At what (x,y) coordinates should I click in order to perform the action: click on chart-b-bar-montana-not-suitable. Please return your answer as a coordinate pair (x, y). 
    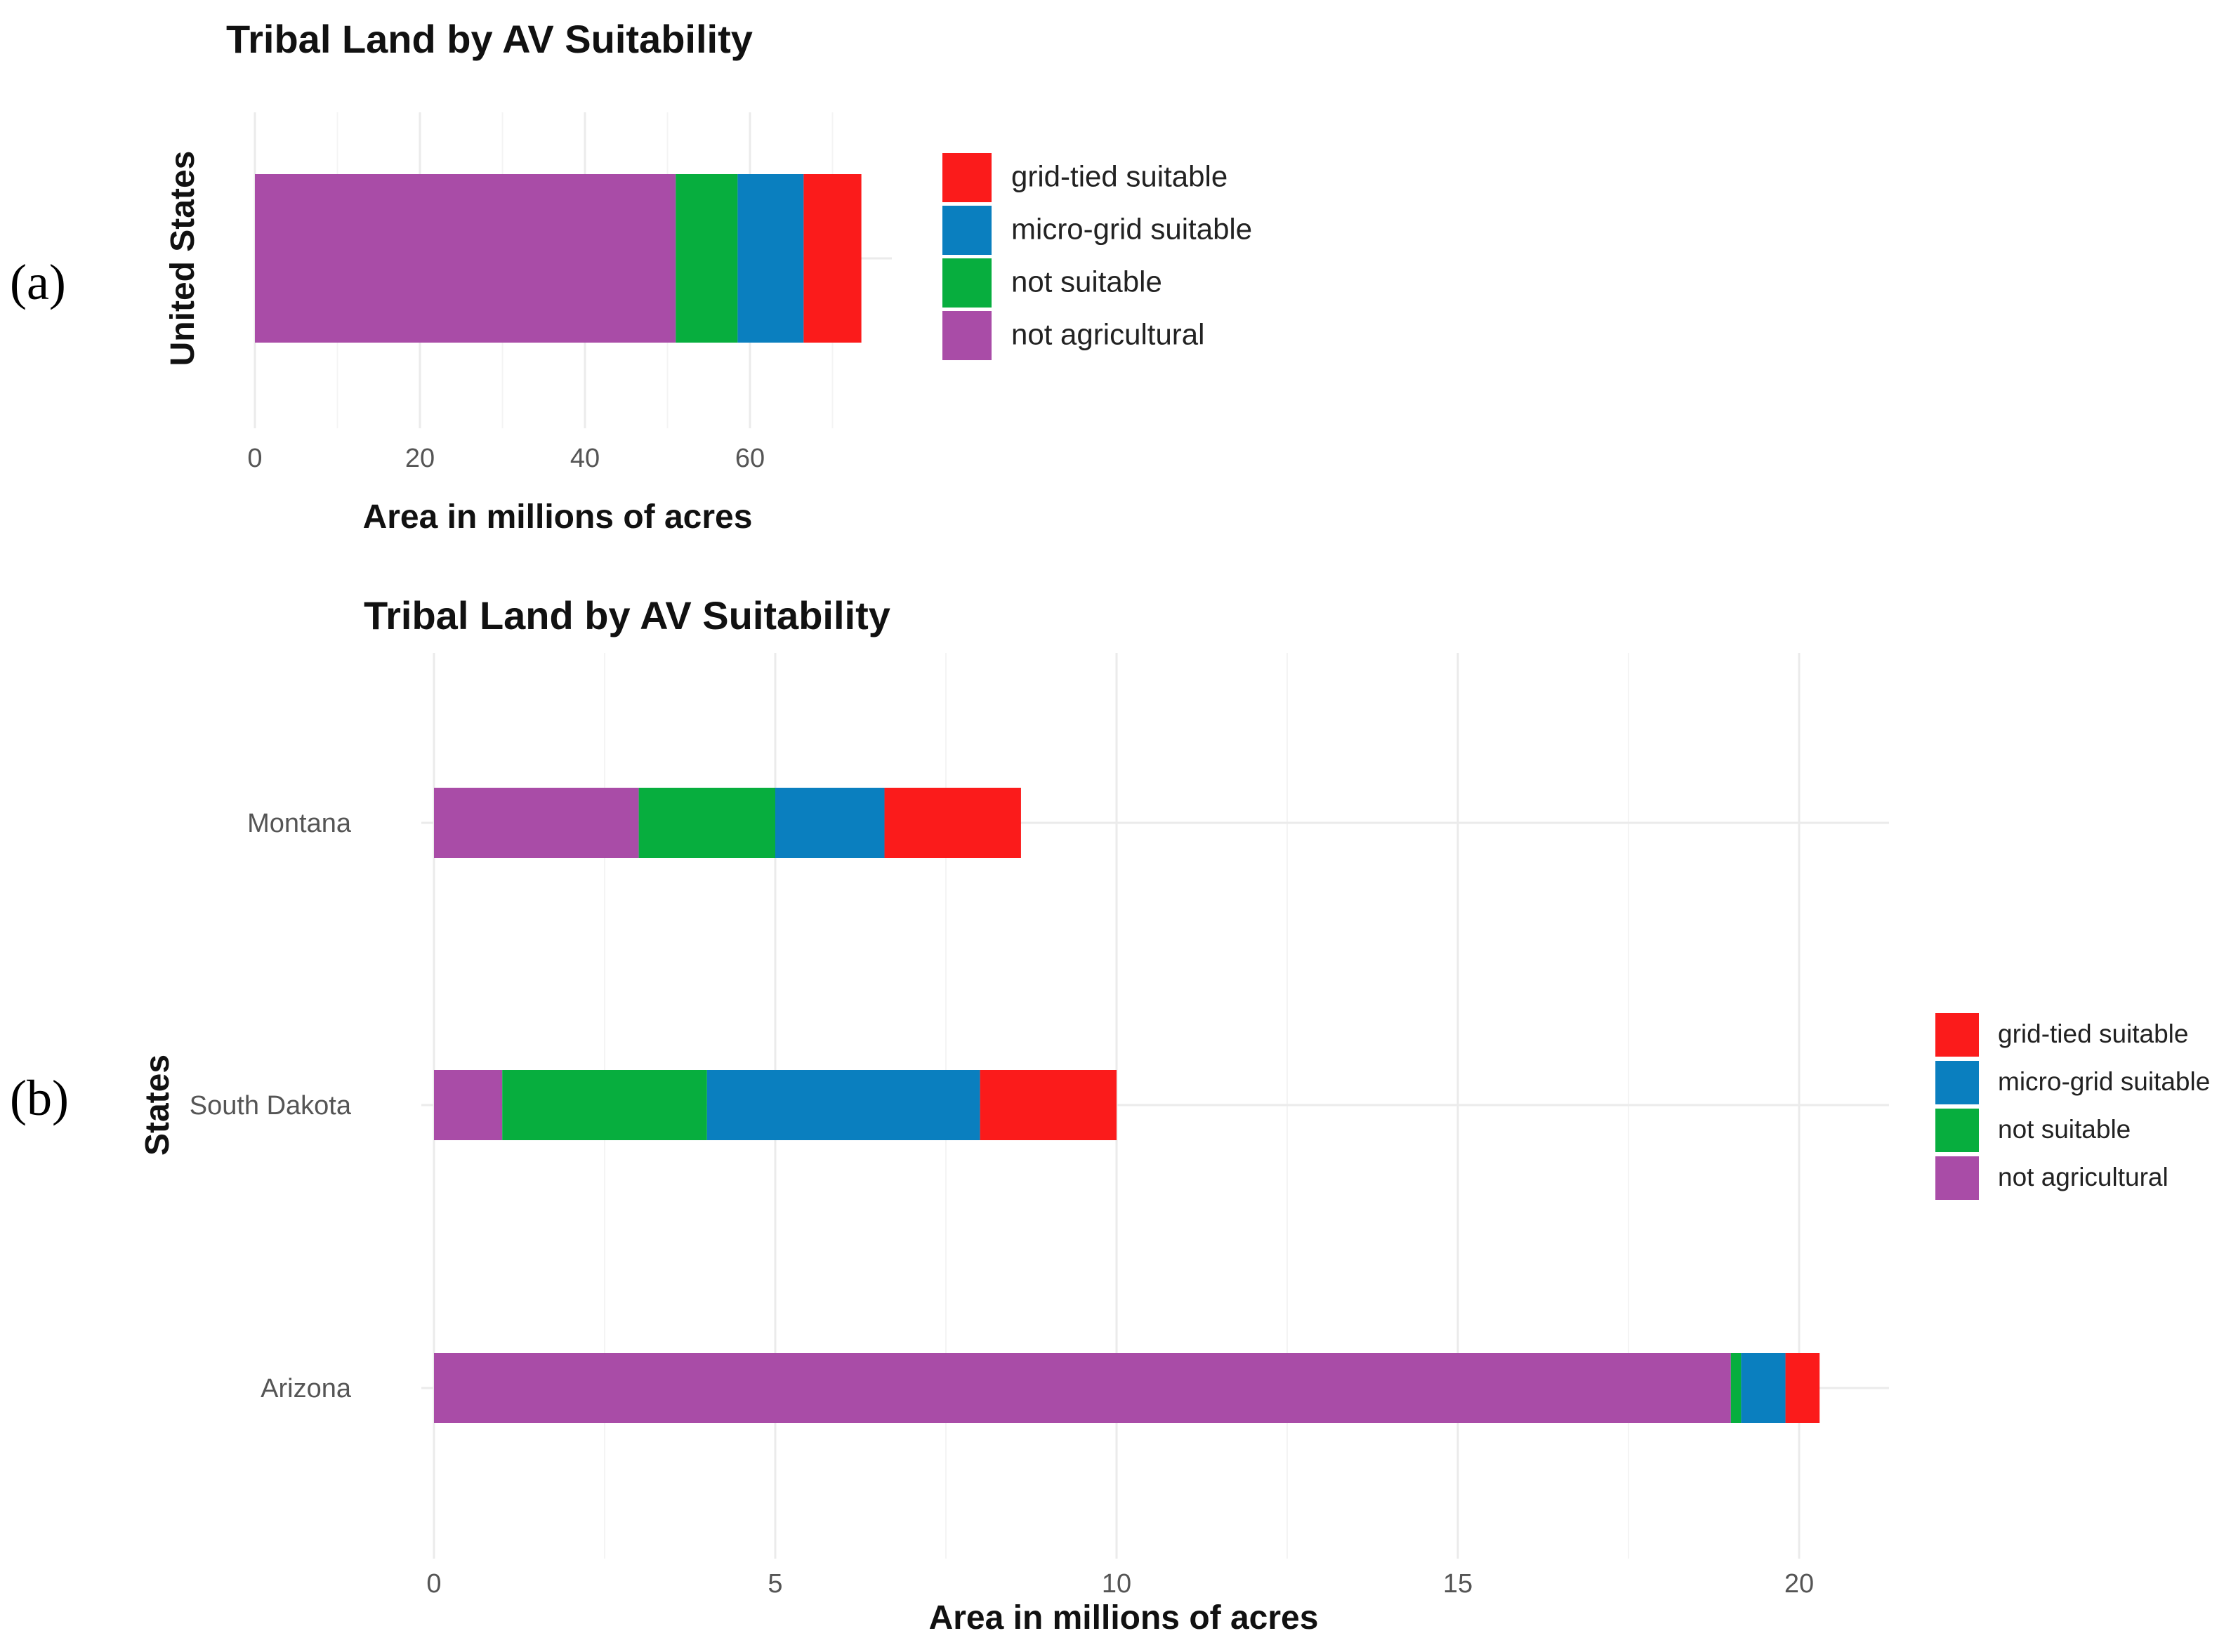
    Looking at the image, I should click on (706, 823).